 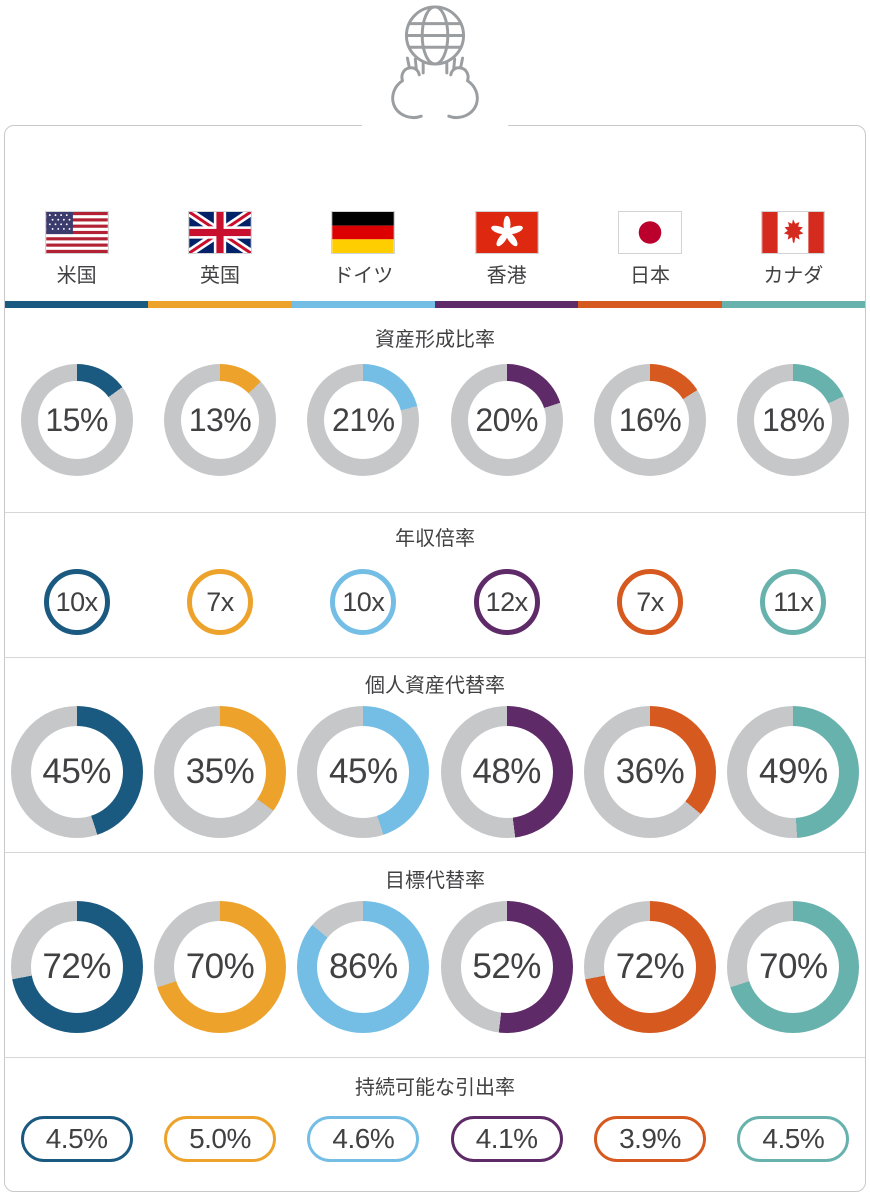 I want to click on canada-flag-icon, so click(x=793, y=232).